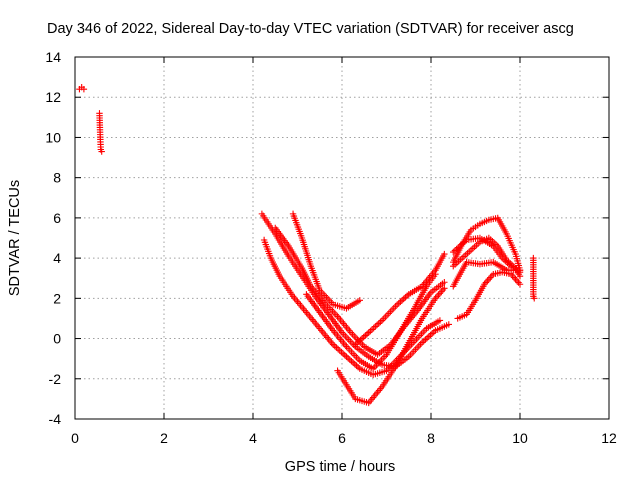 The width and height of the screenshot is (640, 480). Describe the element at coordinates (164, 438) in the screenshot. I see `x-tick-label: 2` at that location.